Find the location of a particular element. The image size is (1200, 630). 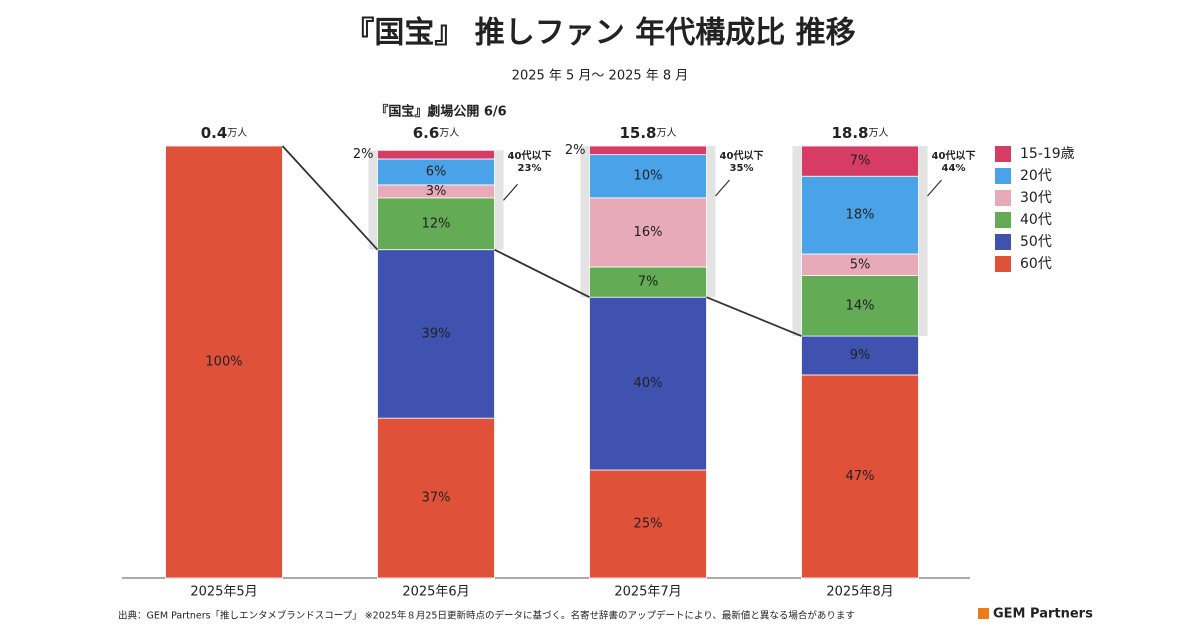

value-label: 37% is located at coordinates (436, 498).